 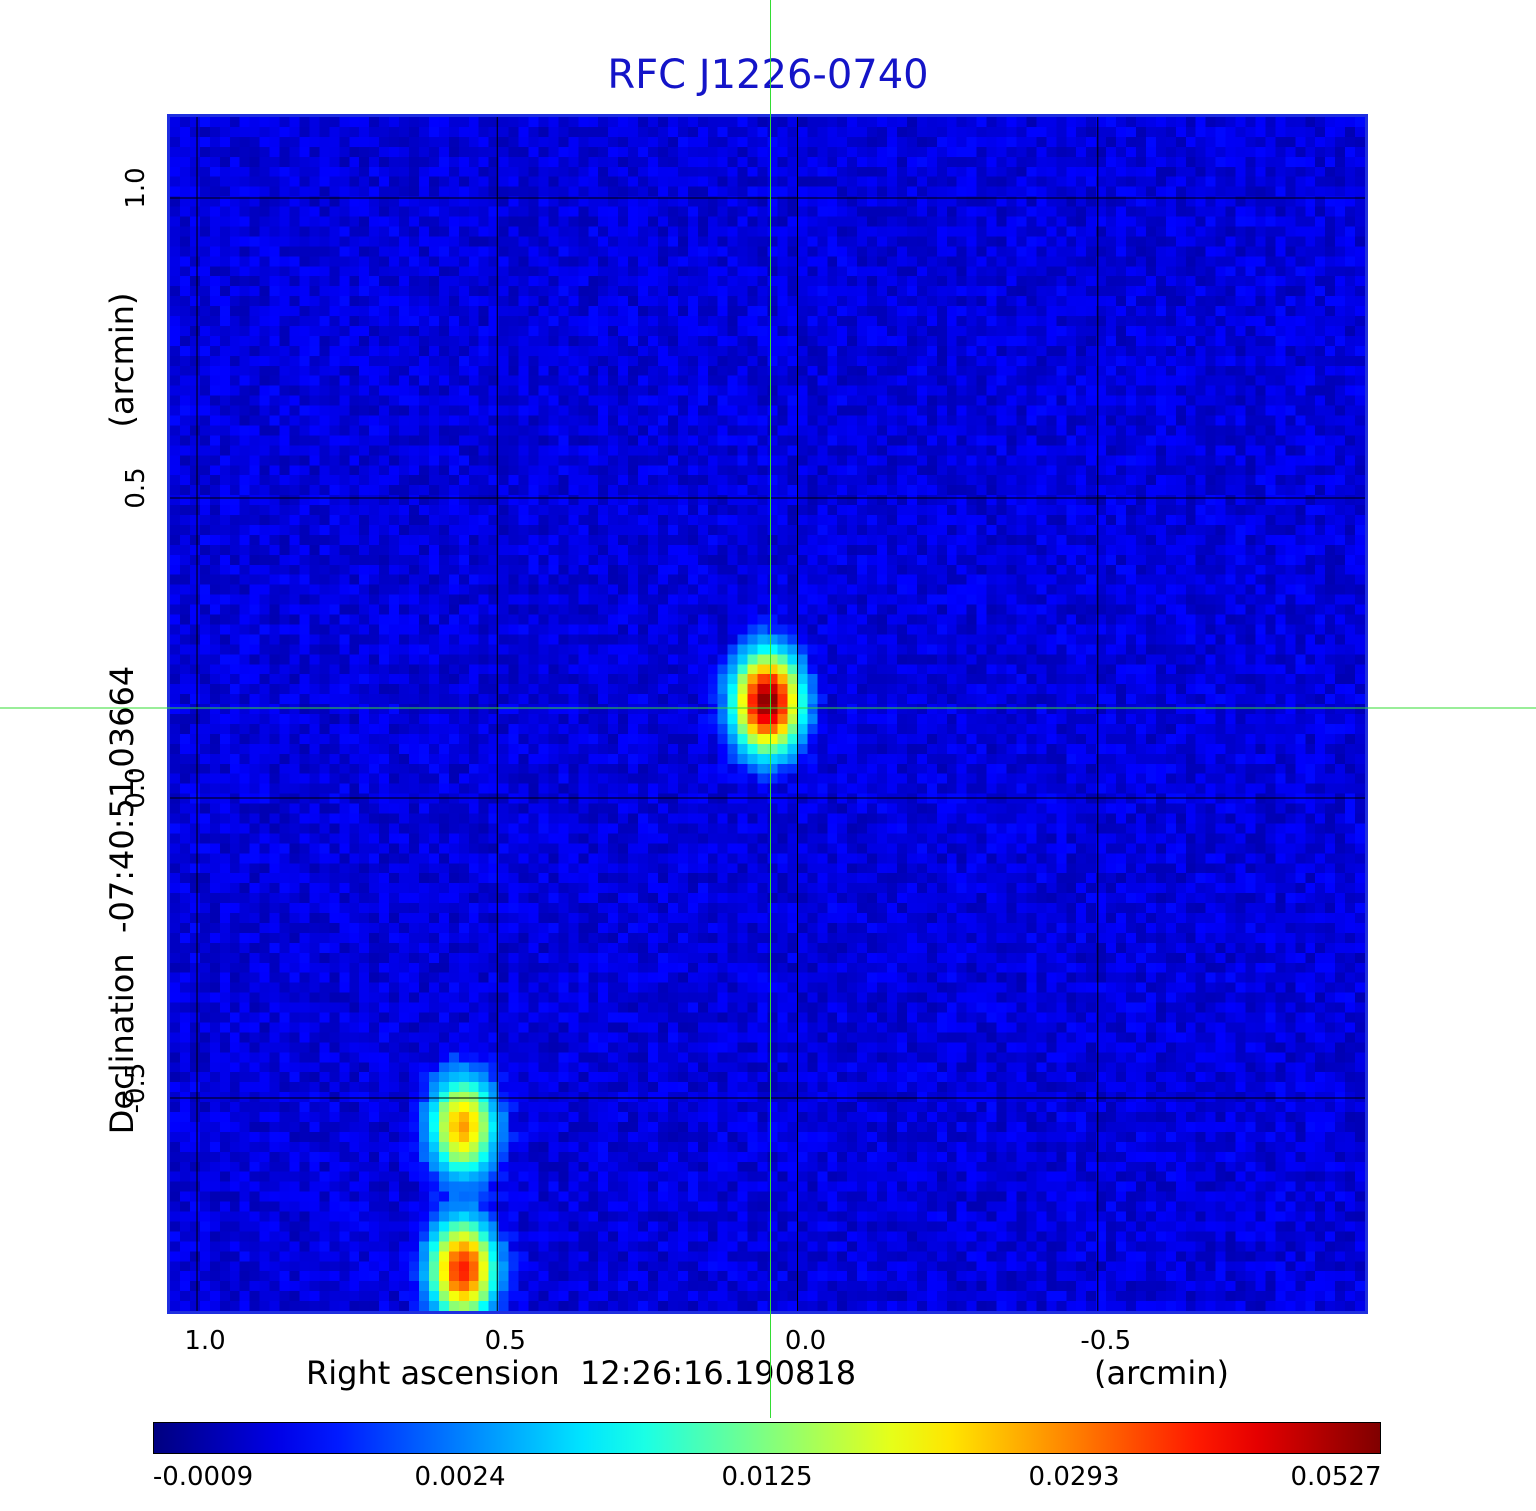 What do you see at coordinates (505, 1341) in the screenshot?
I see `x-tick-label: 0.5` at bounding box center [505, 1341].